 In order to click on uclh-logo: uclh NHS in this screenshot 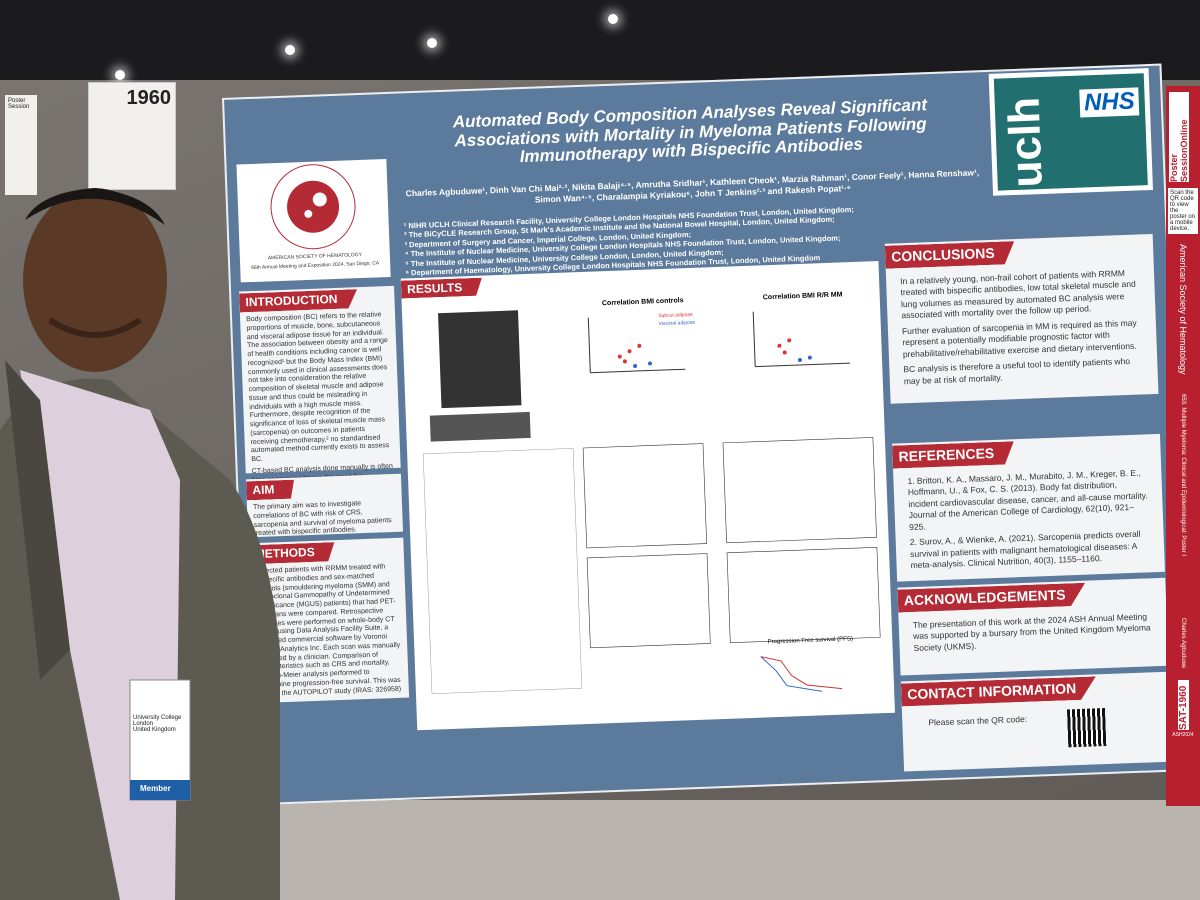, I will do `click(1070, 132)`.